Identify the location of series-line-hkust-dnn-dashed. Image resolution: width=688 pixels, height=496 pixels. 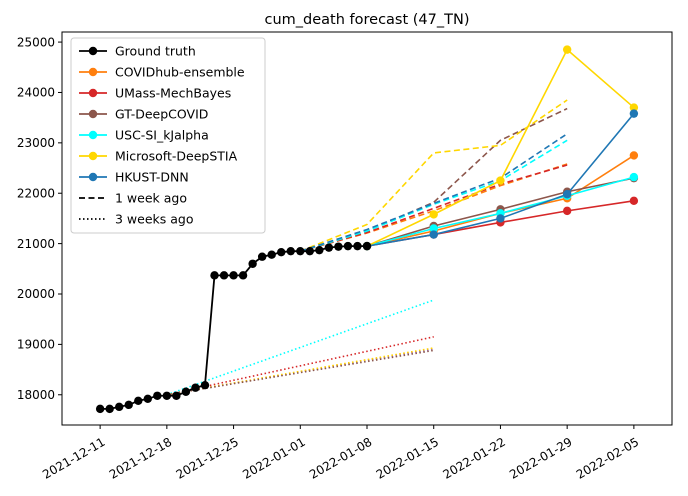
(434, 192).